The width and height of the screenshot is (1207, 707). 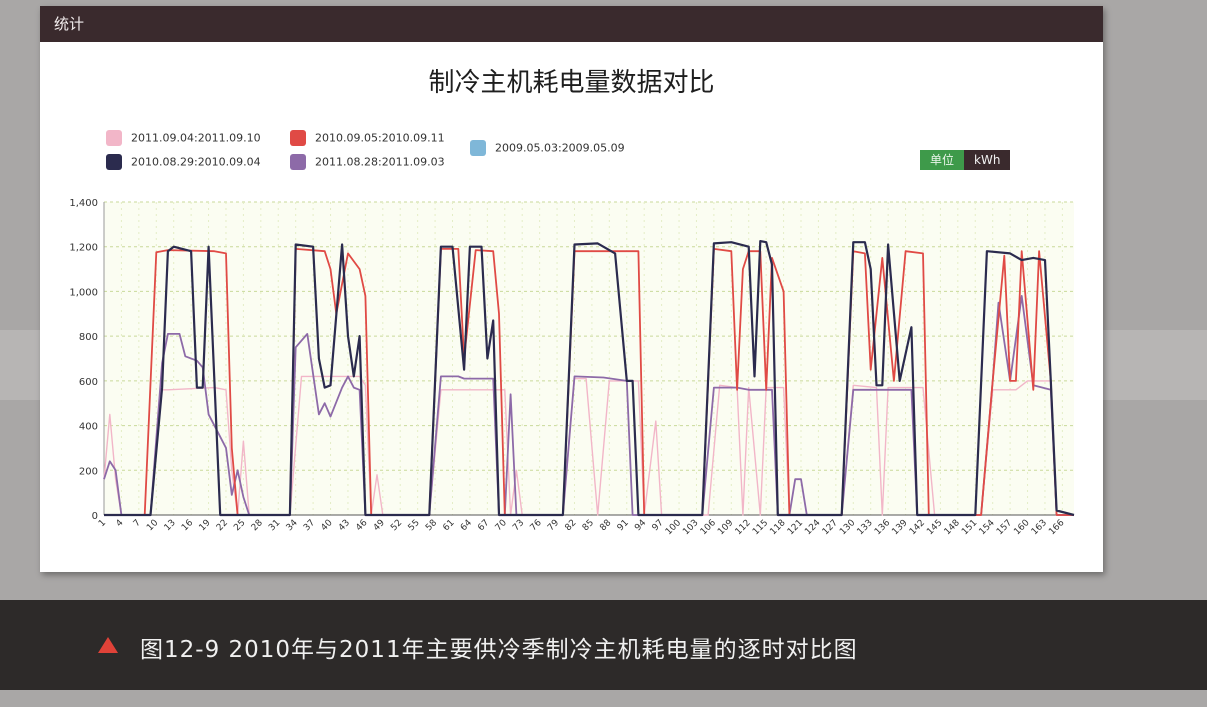 What do you see at coordinates (152, 525) in the screenshot?
I see `x-tick-label: 10` at bounding box center [152, 525].